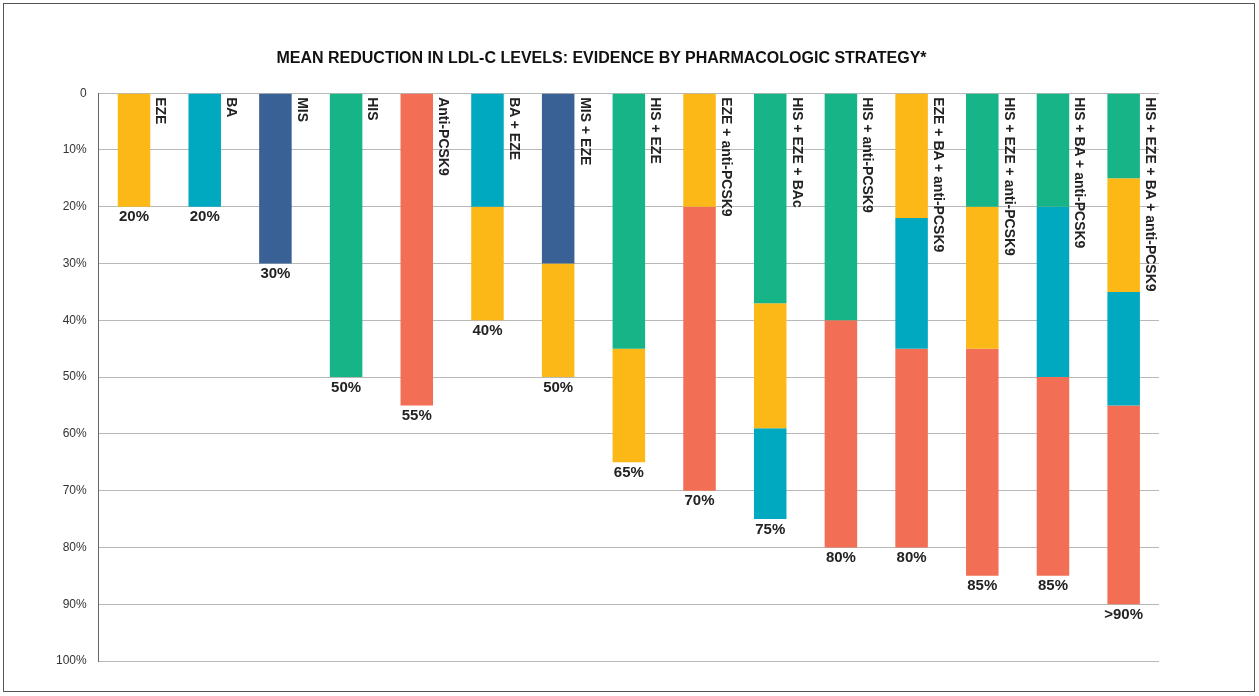 The height and width of the screenshot is (696, 1259). I want to click on y-tick-label: 10%, so click(75, 149).